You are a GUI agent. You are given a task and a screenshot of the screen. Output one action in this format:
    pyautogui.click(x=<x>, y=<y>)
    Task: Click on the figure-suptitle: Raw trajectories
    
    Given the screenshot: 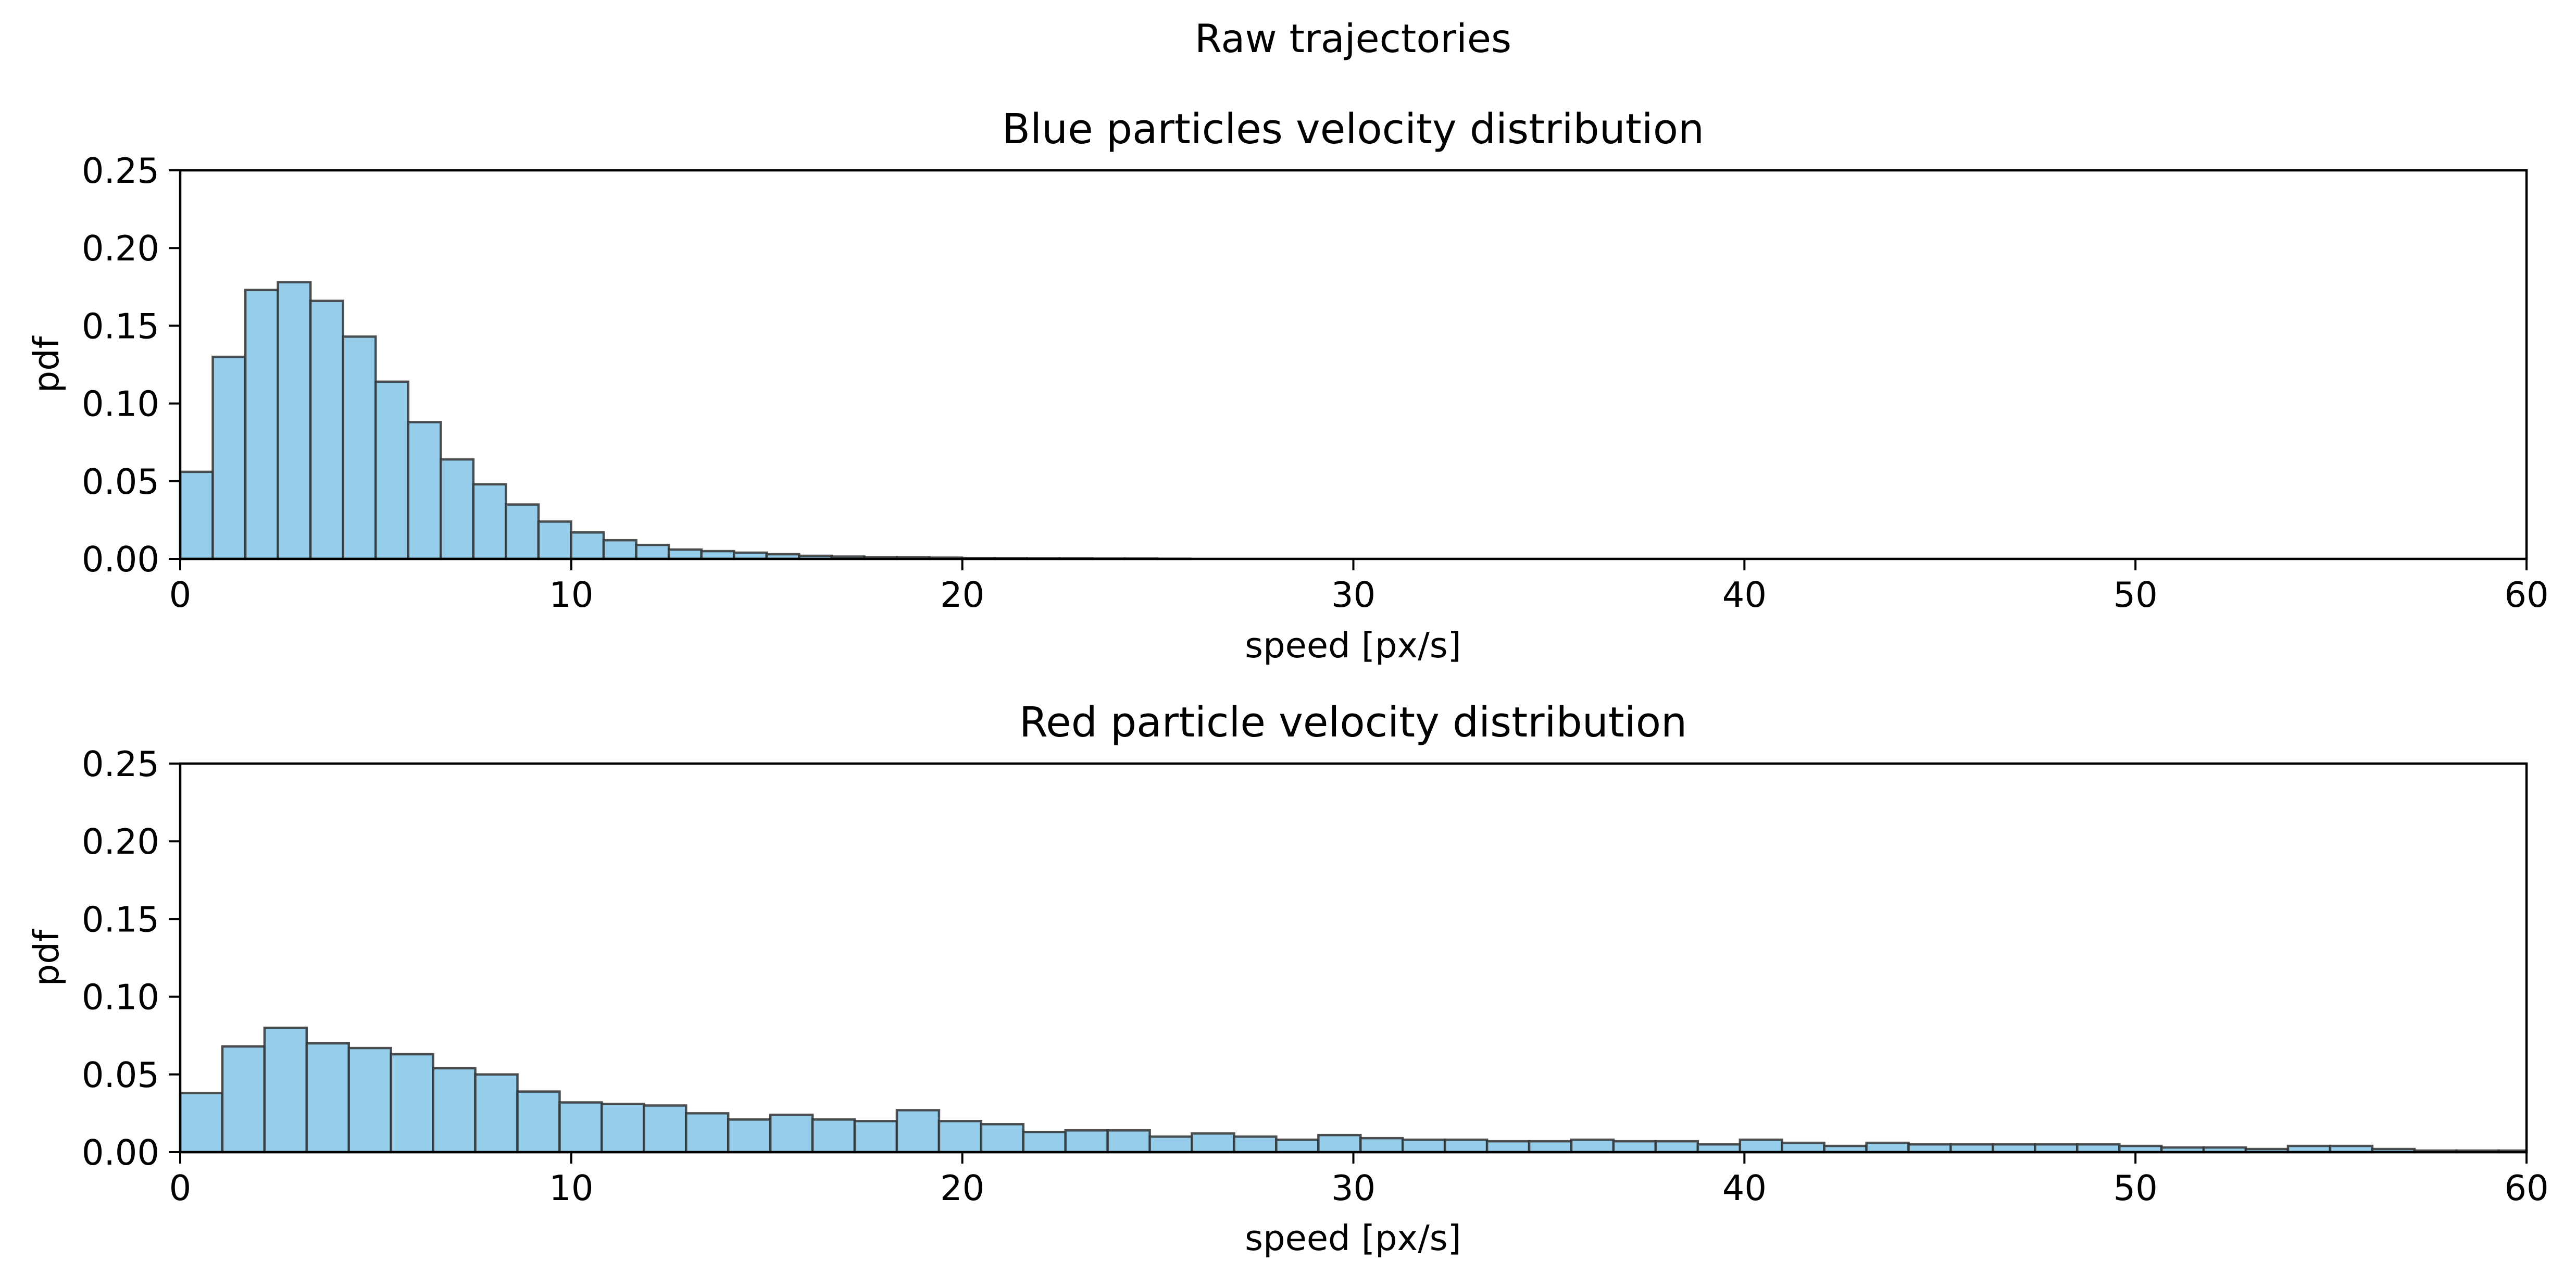 What is the action you would take?
    pyautogui.click(x=1353, y=38)
    